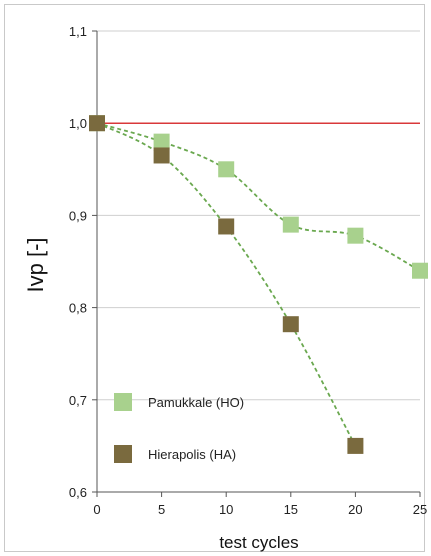 This screenshot has width=431, height=556. What do you see at coordinates (161, 509) in the screenshot?
I see `x-tick-label: 5` at bounding box center [161, 509].